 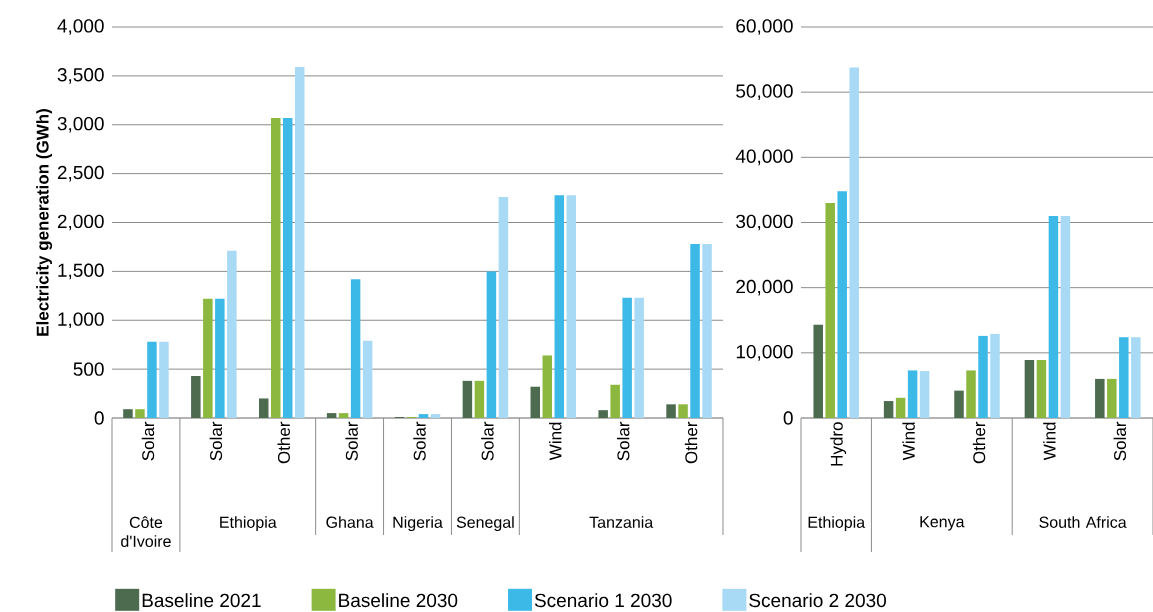 What do you see at coordinates (81, 320) in the screenshot?
I see `y-tick-label: 1,000` at bounding box center [81, 320].